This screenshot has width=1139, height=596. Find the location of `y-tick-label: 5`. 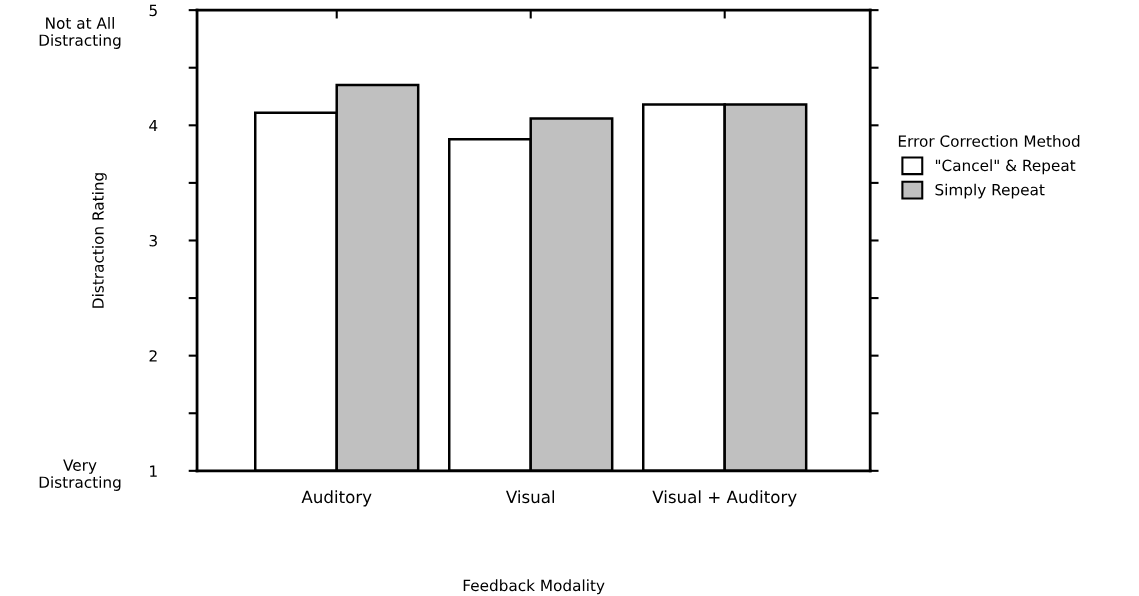

y-tick-label: 5 is located at coordinates (153, 10).